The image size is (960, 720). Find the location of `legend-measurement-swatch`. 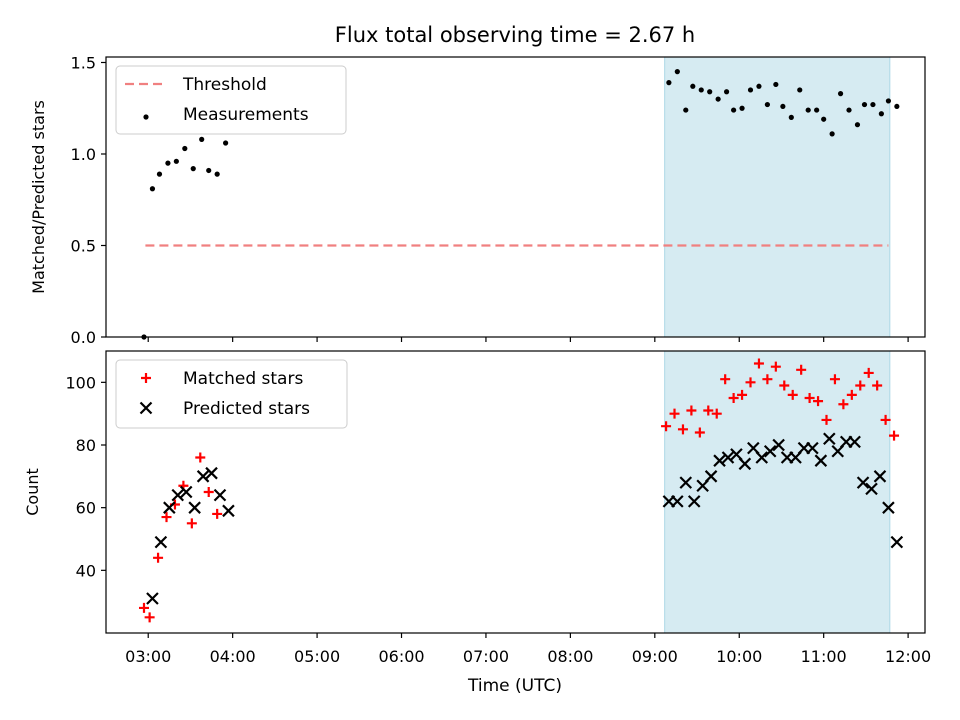

legend-measurement-swatch is located at coordinates (146, 117).